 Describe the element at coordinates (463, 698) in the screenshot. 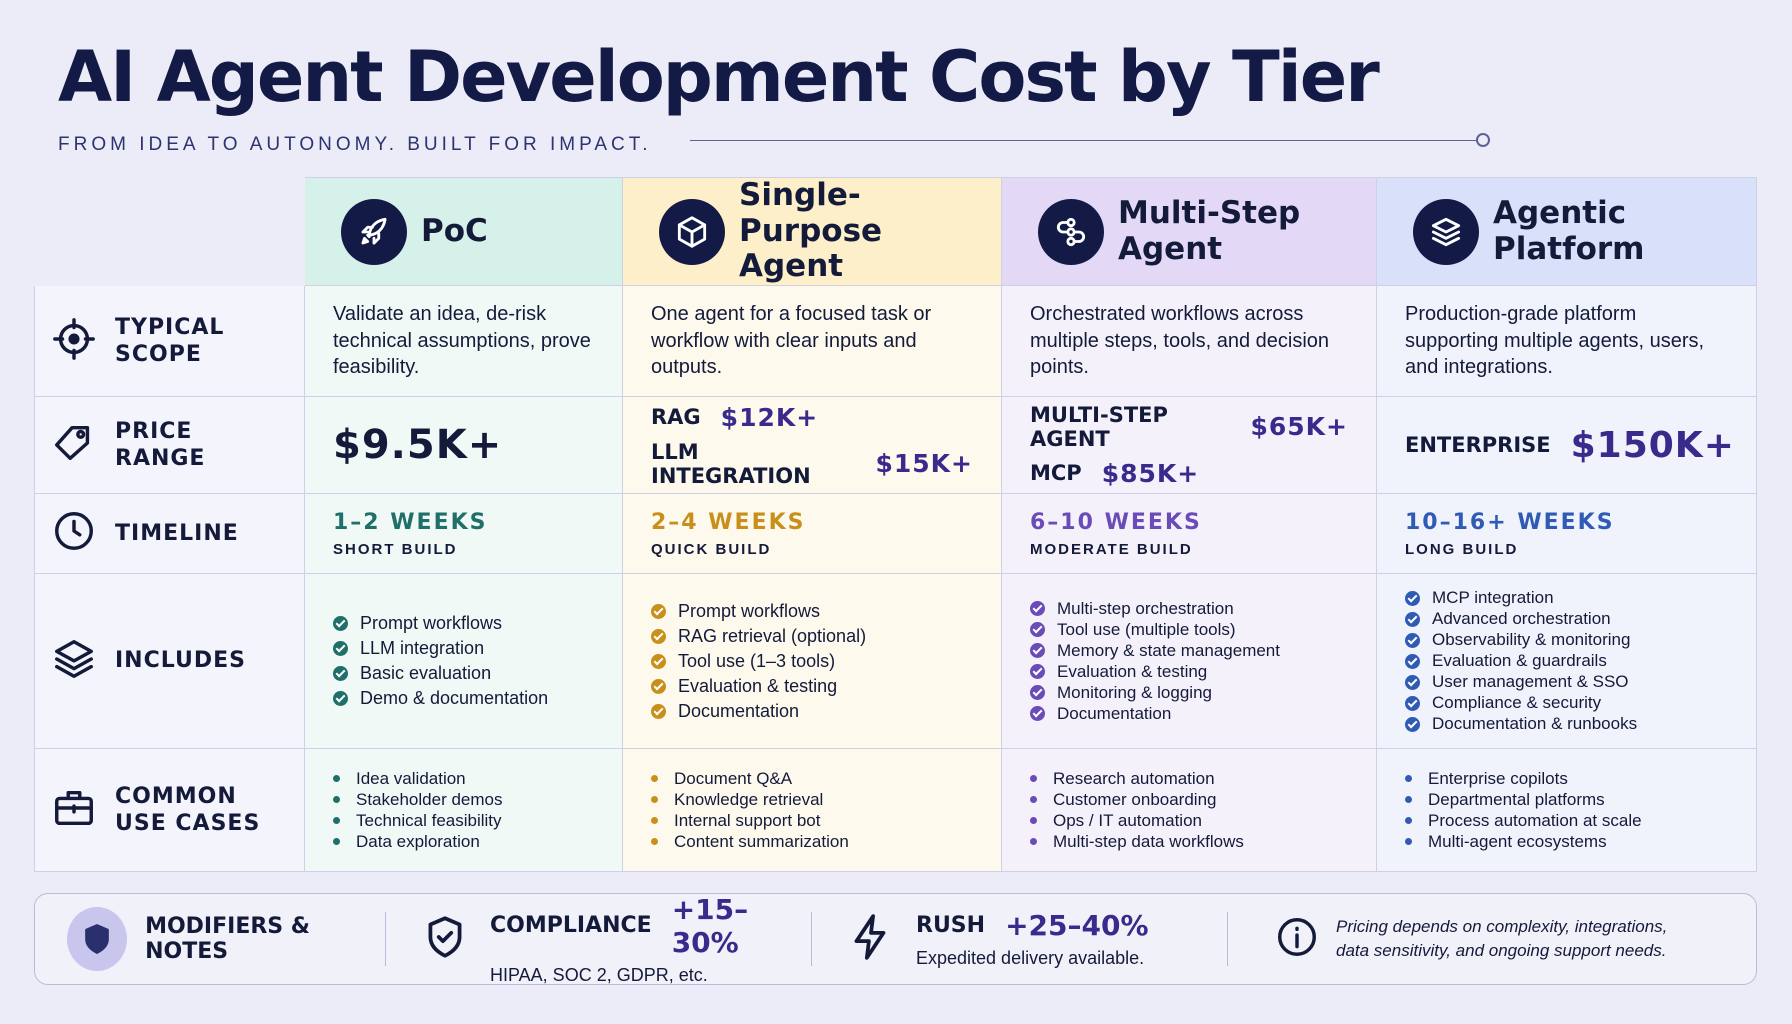

I see `include-item: Demo & documentation` at that location.